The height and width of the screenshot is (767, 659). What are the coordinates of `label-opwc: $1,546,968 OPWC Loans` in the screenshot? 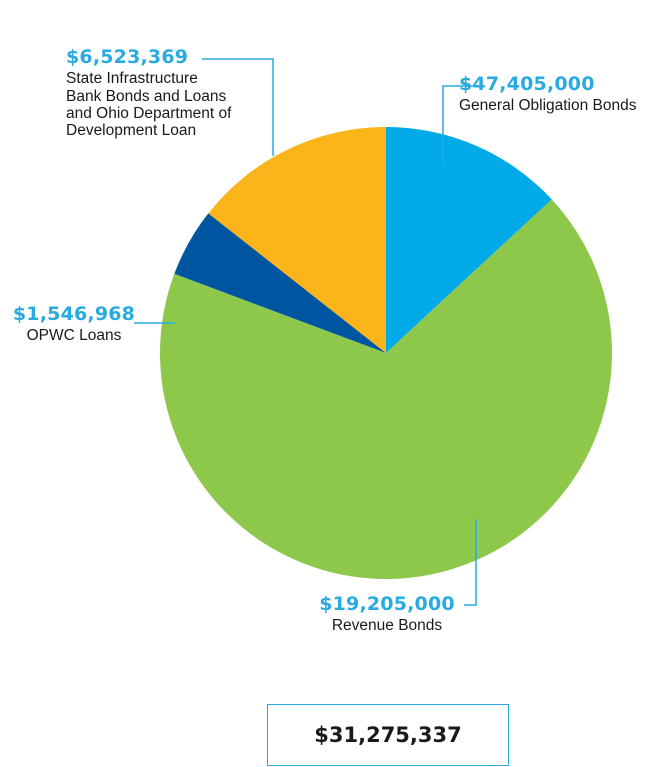 It's located at (74, 324).